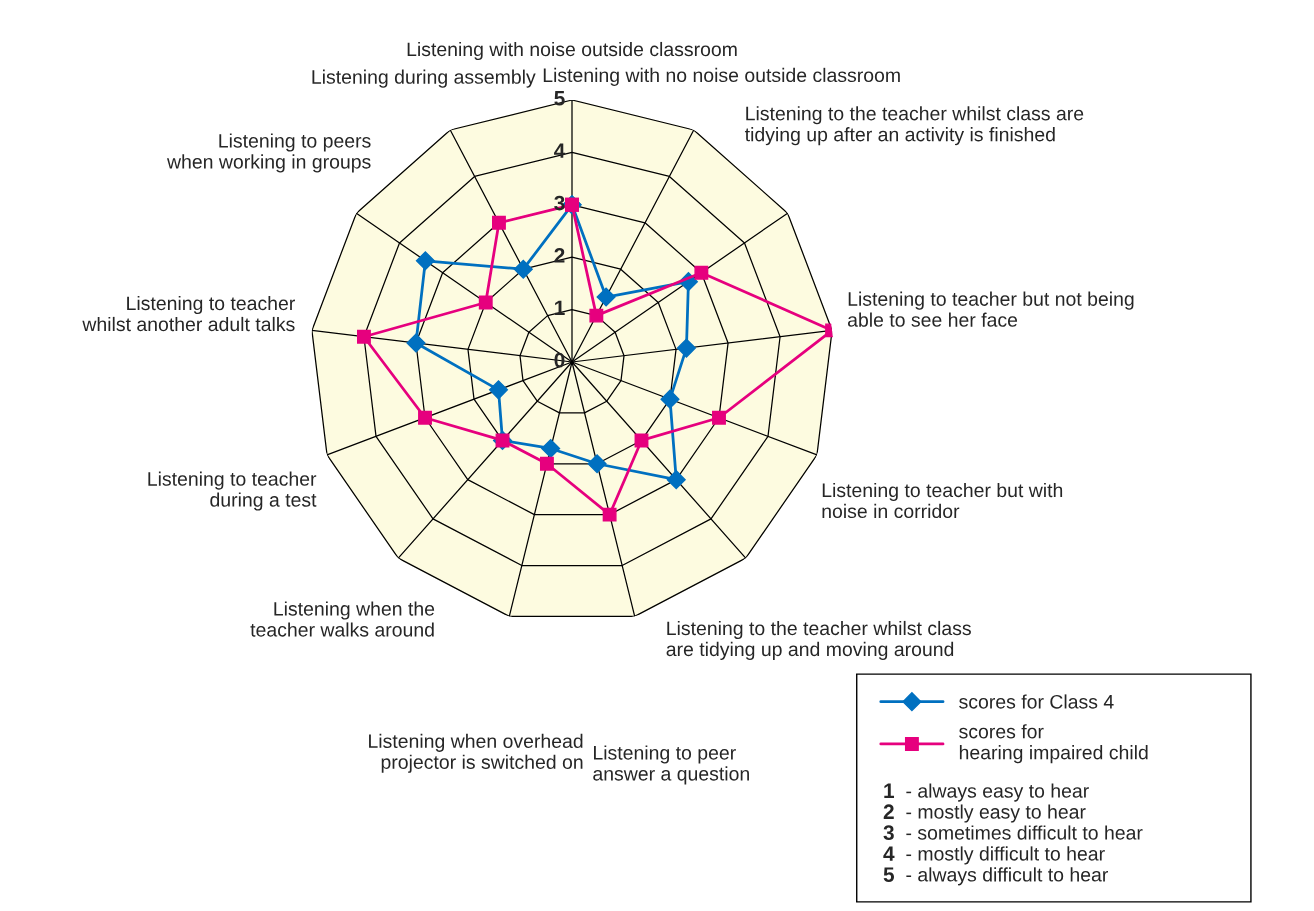  Describe the element at coordinates (476, 753) in the screenshot. I see `spoke-label: Listening when overhead projector is switched on` at that location.